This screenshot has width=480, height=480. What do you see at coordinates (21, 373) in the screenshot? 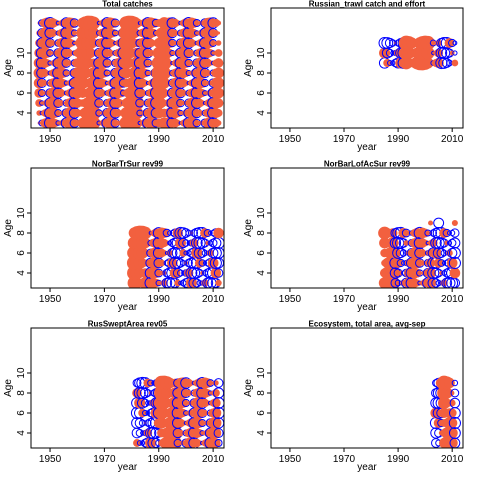
I see `y-tick-label: 10` at bounding box center [21, 373].